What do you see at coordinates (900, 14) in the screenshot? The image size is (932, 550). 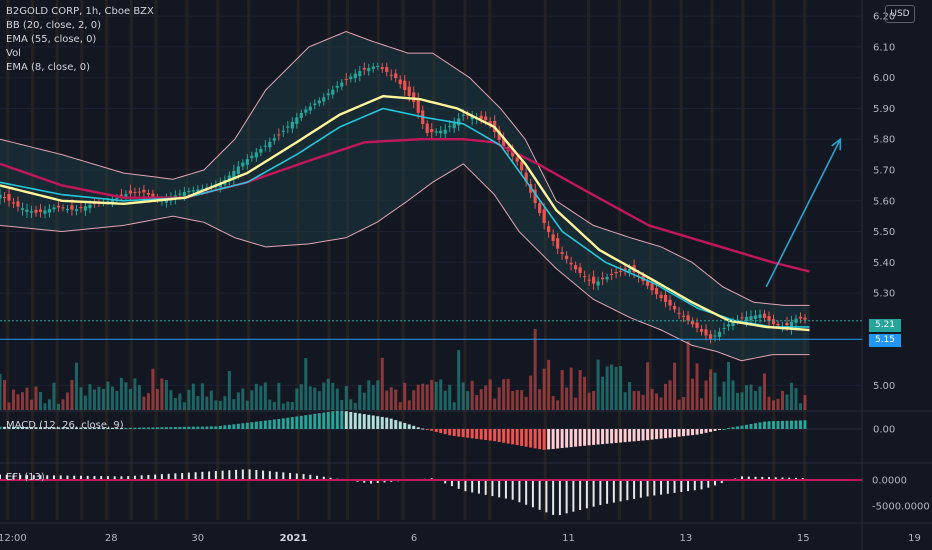 I see `currency-button: USD` at bounding box center [900, 14].